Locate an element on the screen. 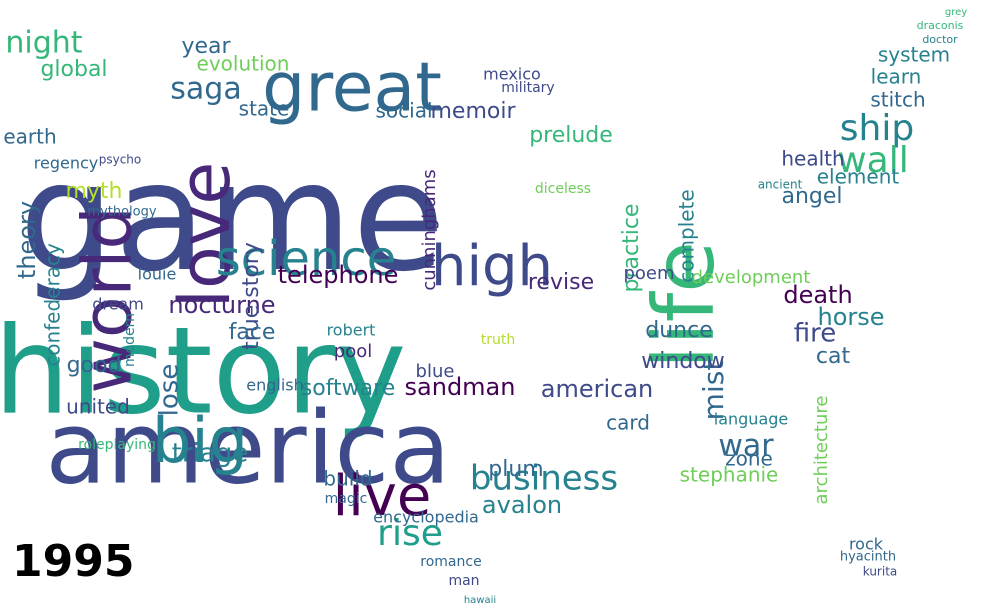 This screenshot has width=1000, height=609. cloud-word: window is located at coordinates (682, 361).